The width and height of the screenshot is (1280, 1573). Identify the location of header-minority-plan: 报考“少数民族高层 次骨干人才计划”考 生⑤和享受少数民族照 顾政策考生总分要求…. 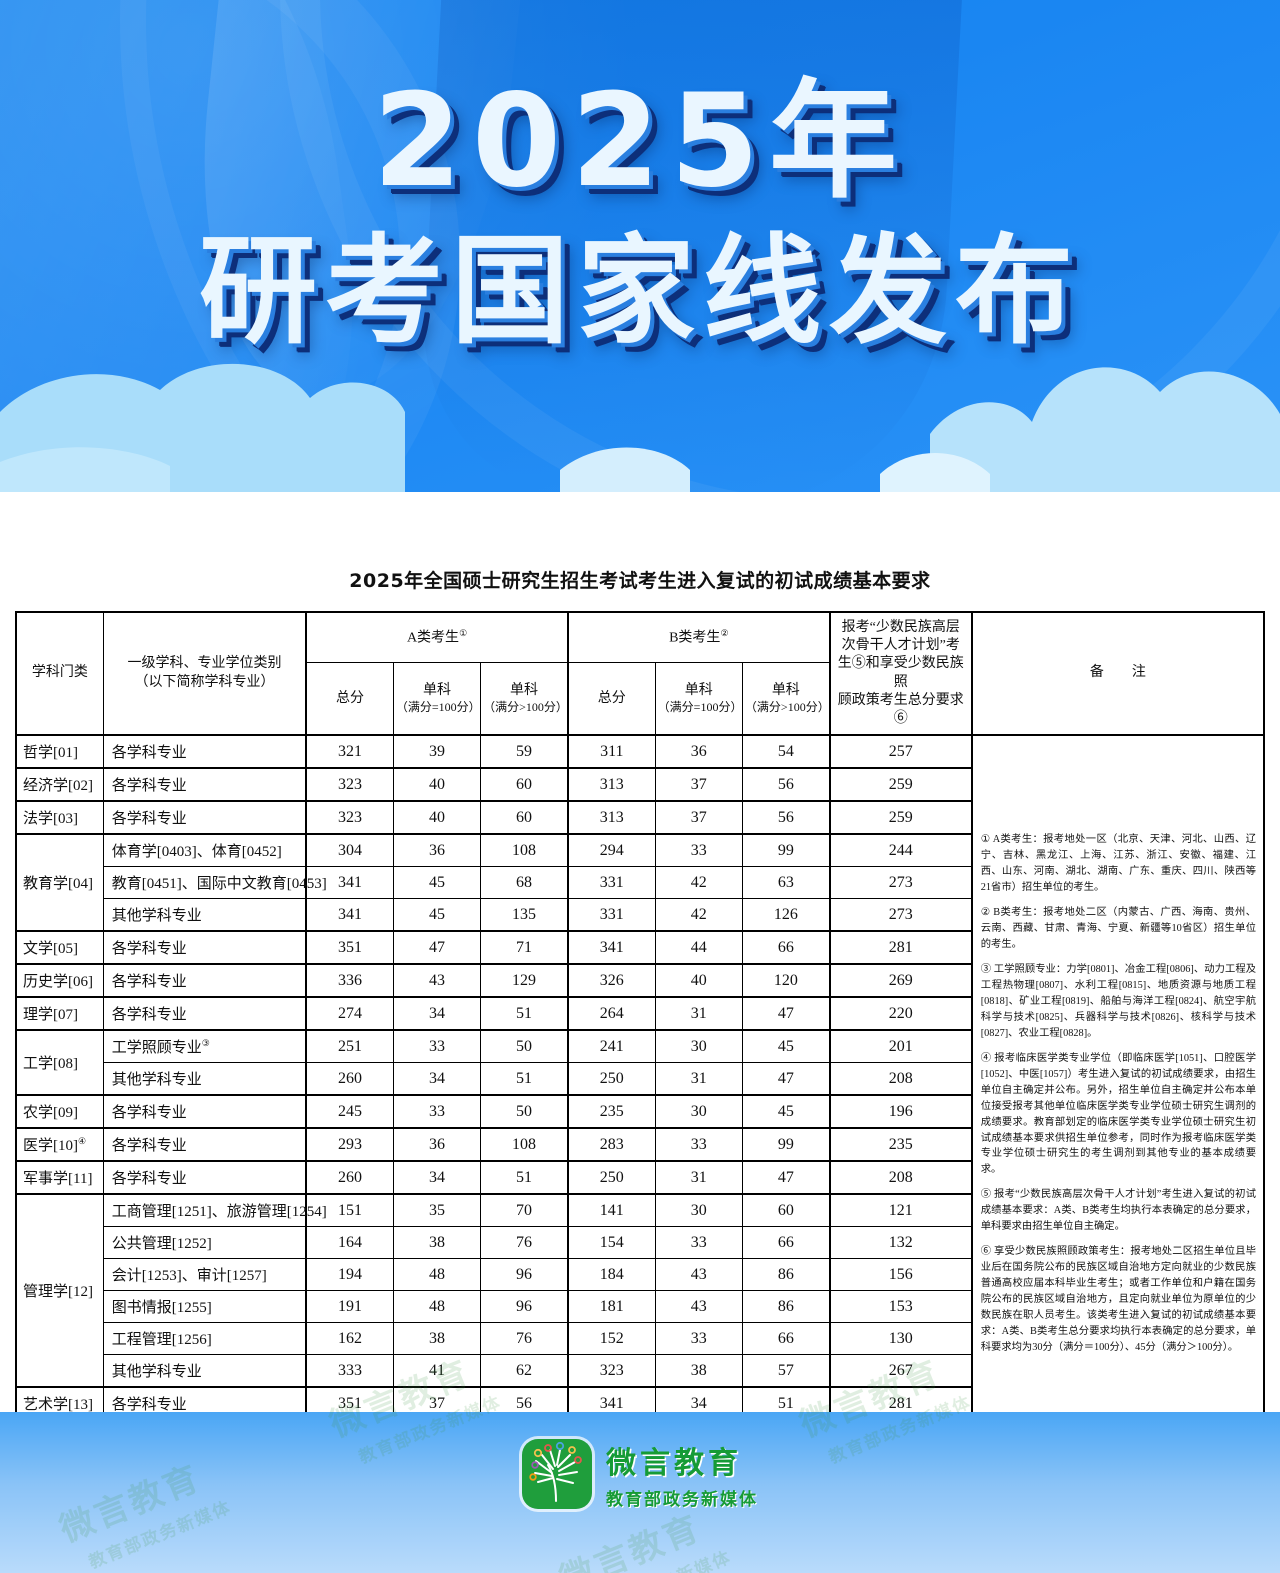
(901, 673).